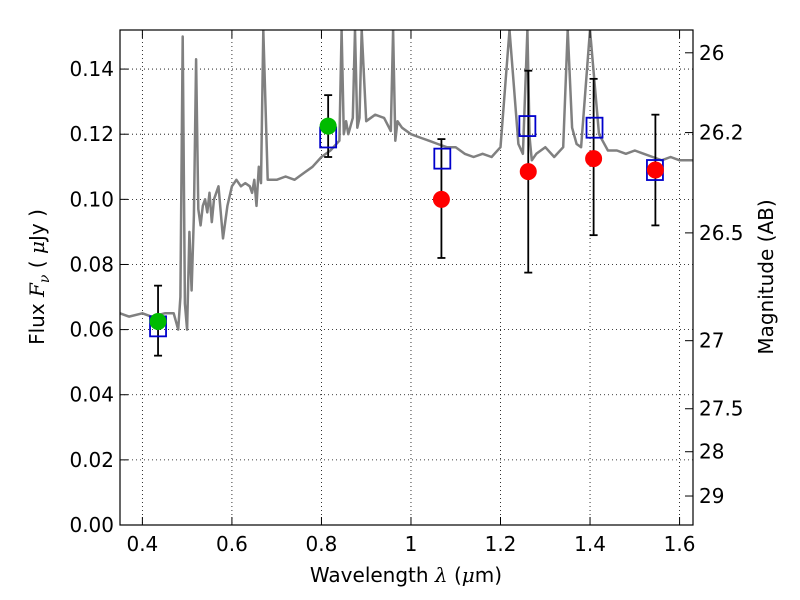 The height and width of the screenshot is (600, 800). Describe the element at coordinates (721, 409) in the screenshot. I see `right-tick-label: 27.5` at that location.